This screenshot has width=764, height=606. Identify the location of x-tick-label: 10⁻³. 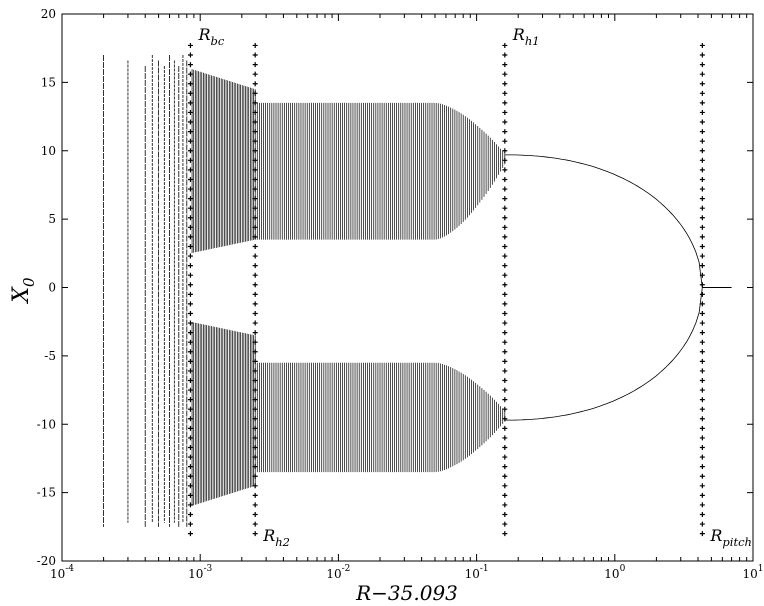
(200, 572).